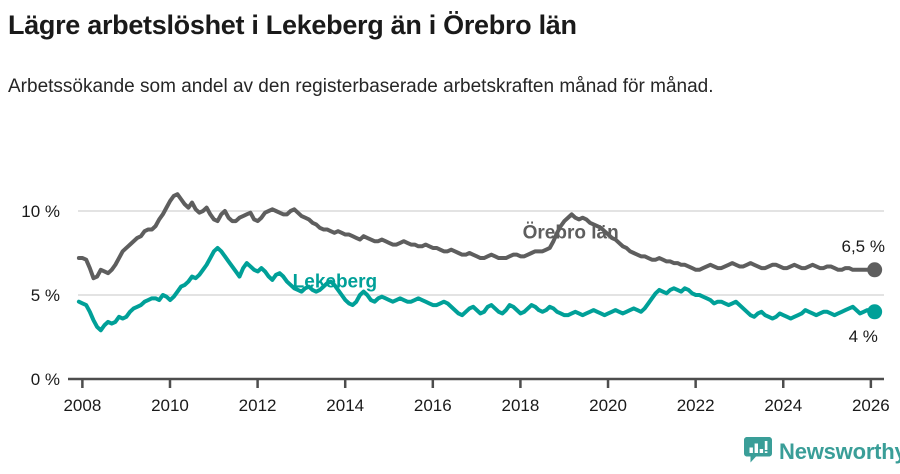 The image size is (900, 474). I want to click on x-axis, so click(476, 382).